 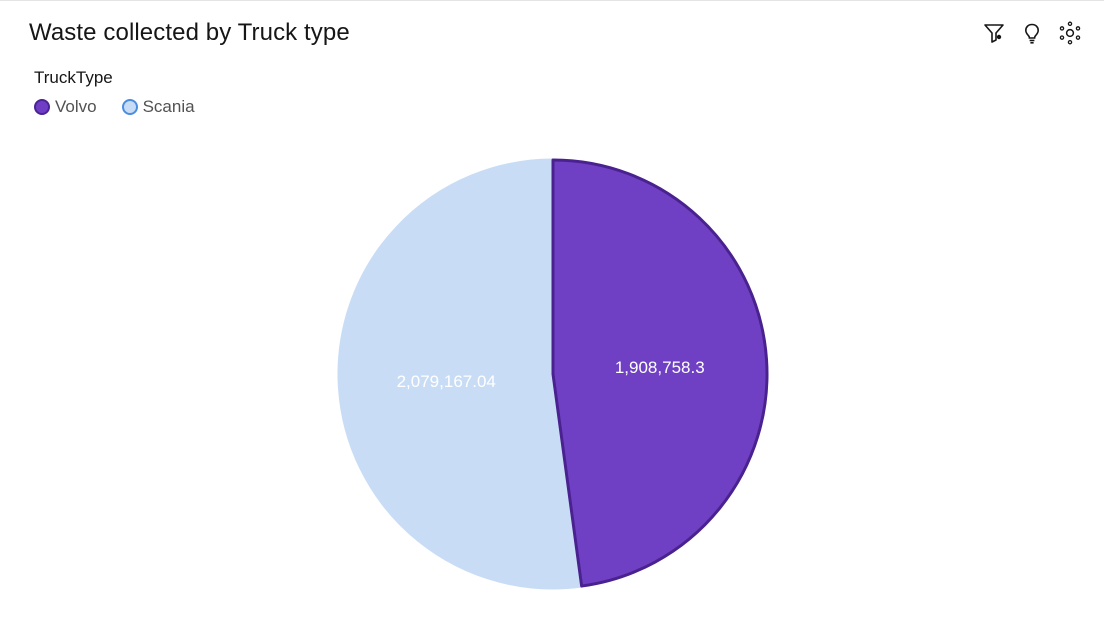 What do you see at coordinates (168, 106) in the screenshot?
I see `legend-label-scania: Scania` at bounding box center [168, 106].